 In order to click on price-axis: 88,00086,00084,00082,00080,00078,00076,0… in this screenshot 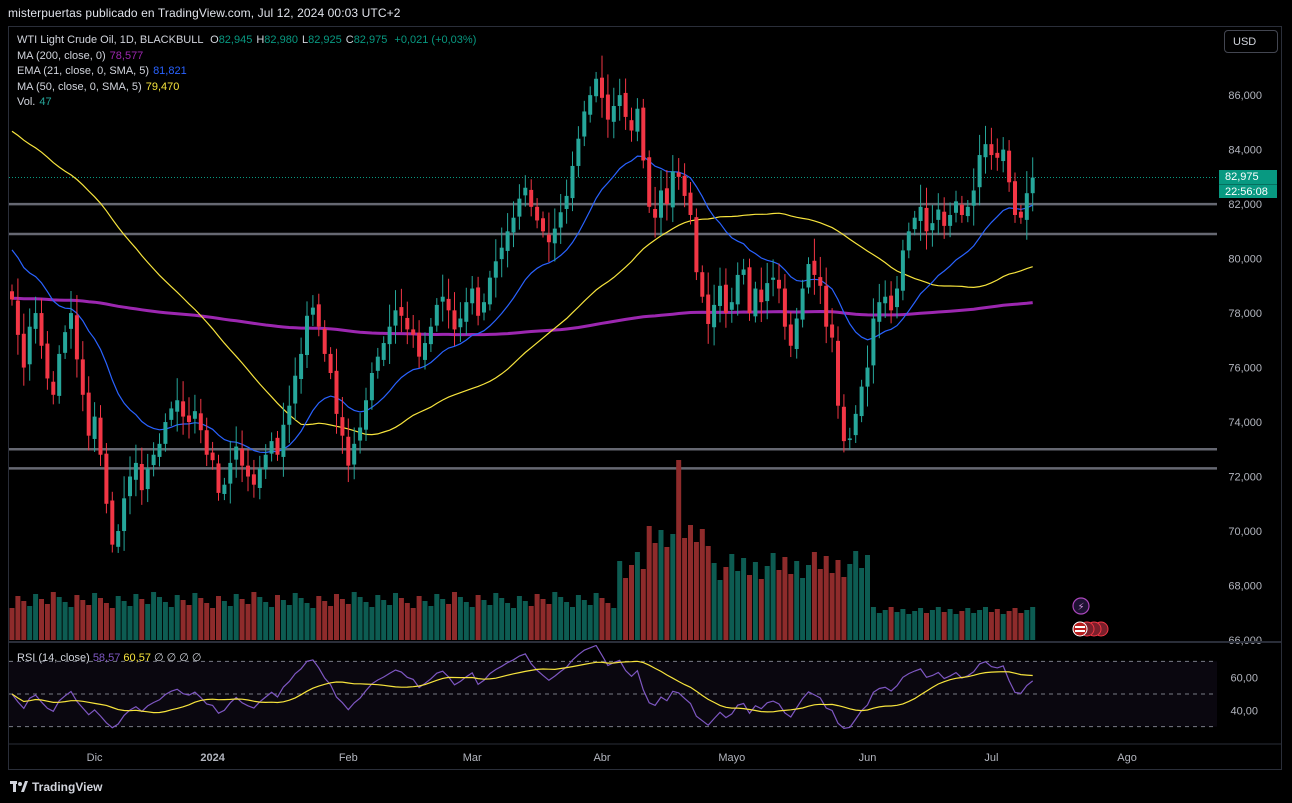, I will do `click(1245, 341)`.